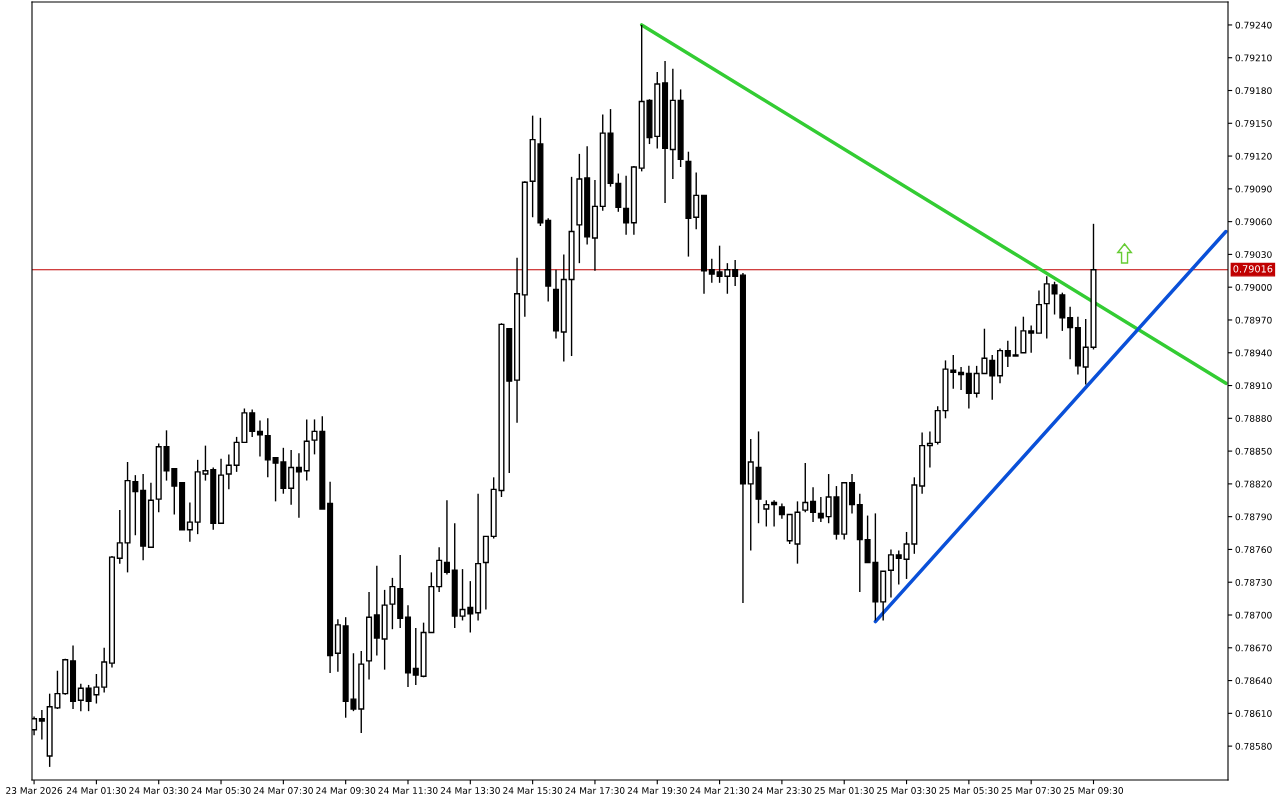 This screenshot has width=1280, height=800. Describe the element at coordinates (346, 790) in the screenshot. I see `x-tick-label: 24 Mar 09:30` at that location.